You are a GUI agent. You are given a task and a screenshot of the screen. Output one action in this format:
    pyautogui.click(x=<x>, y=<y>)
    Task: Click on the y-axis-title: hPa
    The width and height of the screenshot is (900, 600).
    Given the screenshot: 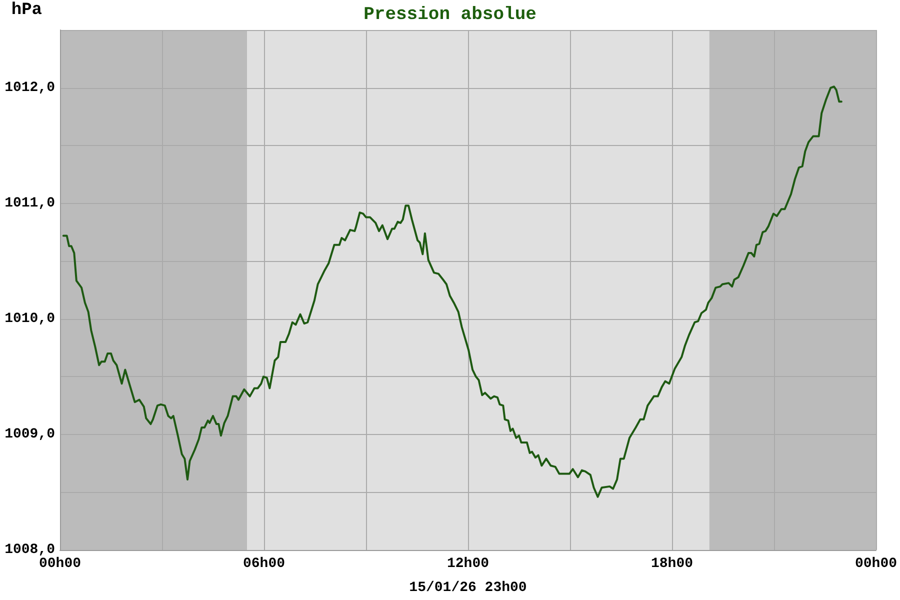 What is the action you would take?
    pyautogui.click(x=26, y=10)
    